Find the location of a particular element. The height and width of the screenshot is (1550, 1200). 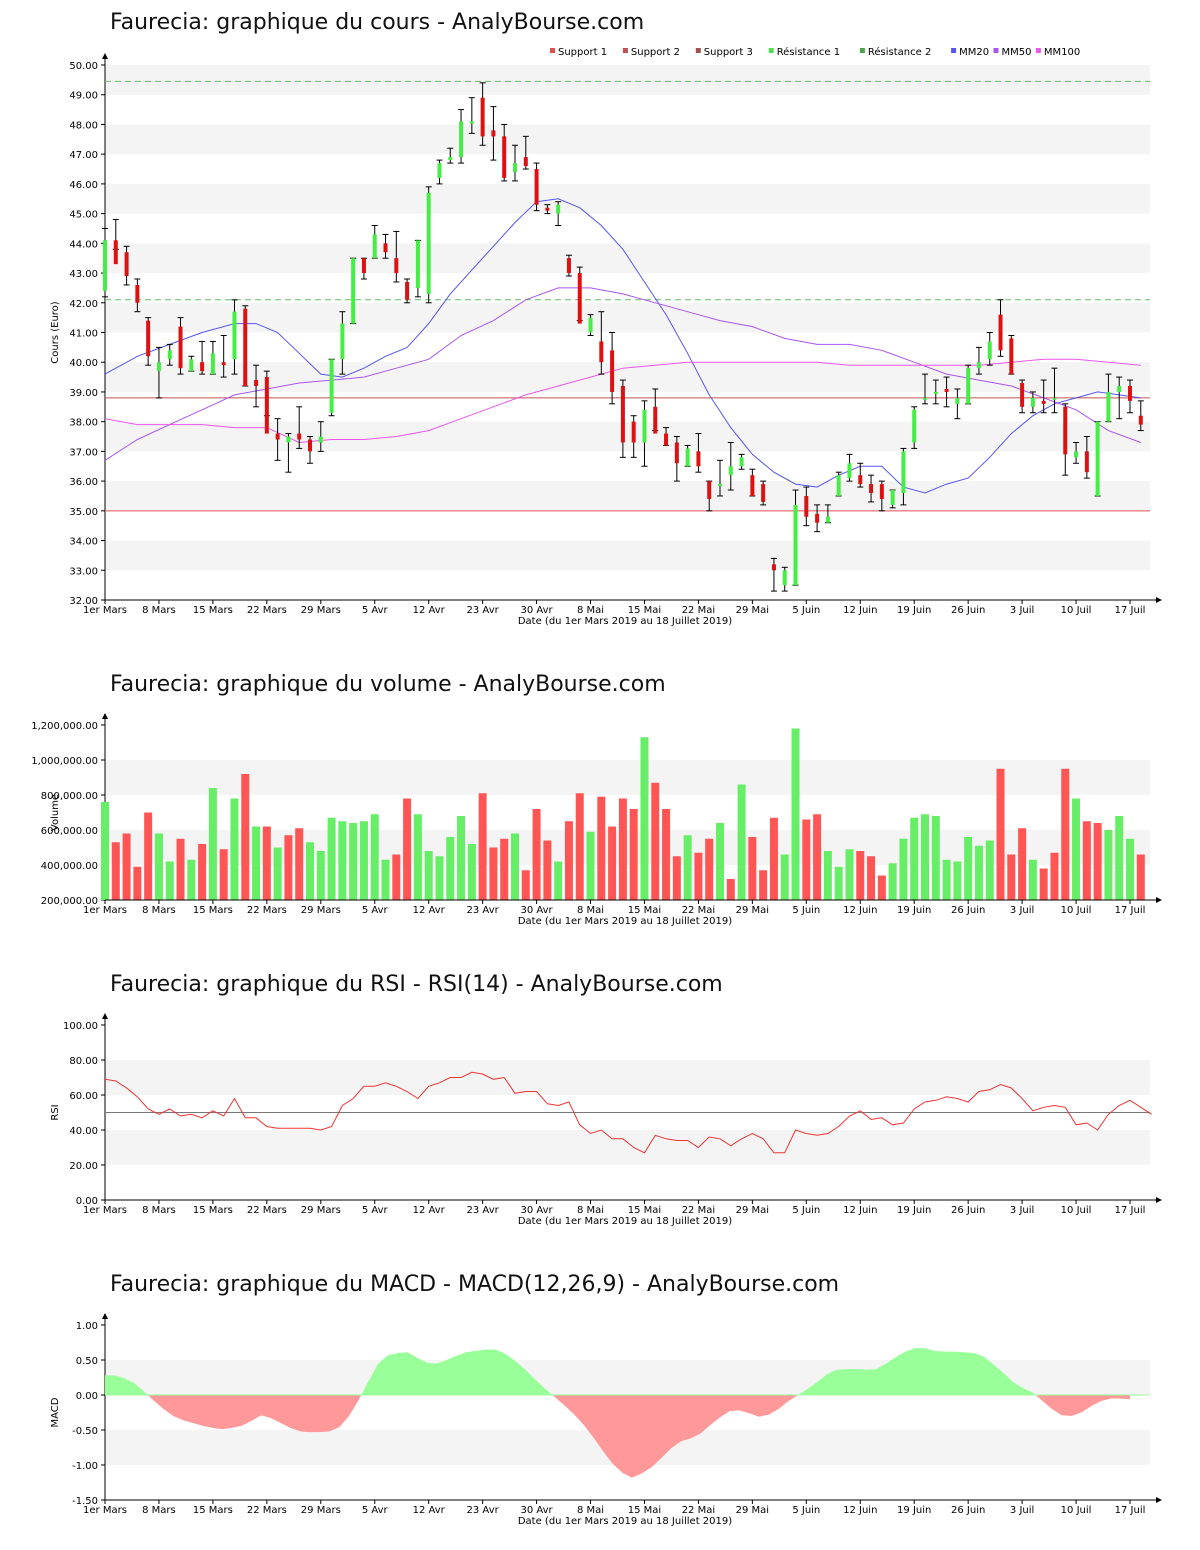

macd-ytick-label: -0.50 is located at coordinates (85, 1431).